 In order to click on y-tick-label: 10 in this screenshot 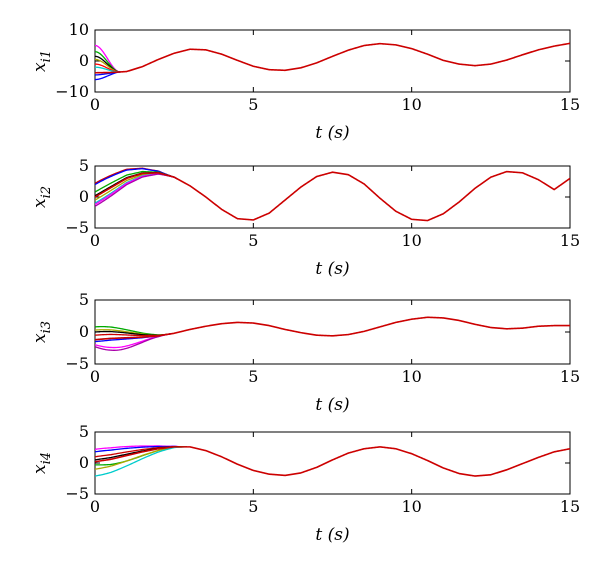, I will do `click(79, 29)`.